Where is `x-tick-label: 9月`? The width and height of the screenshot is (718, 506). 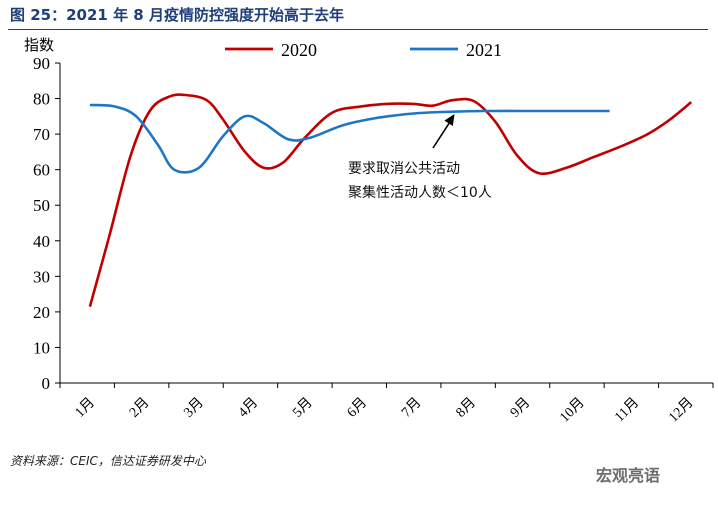 x-tick-label: 9月 is located at coordinates (520, 408).